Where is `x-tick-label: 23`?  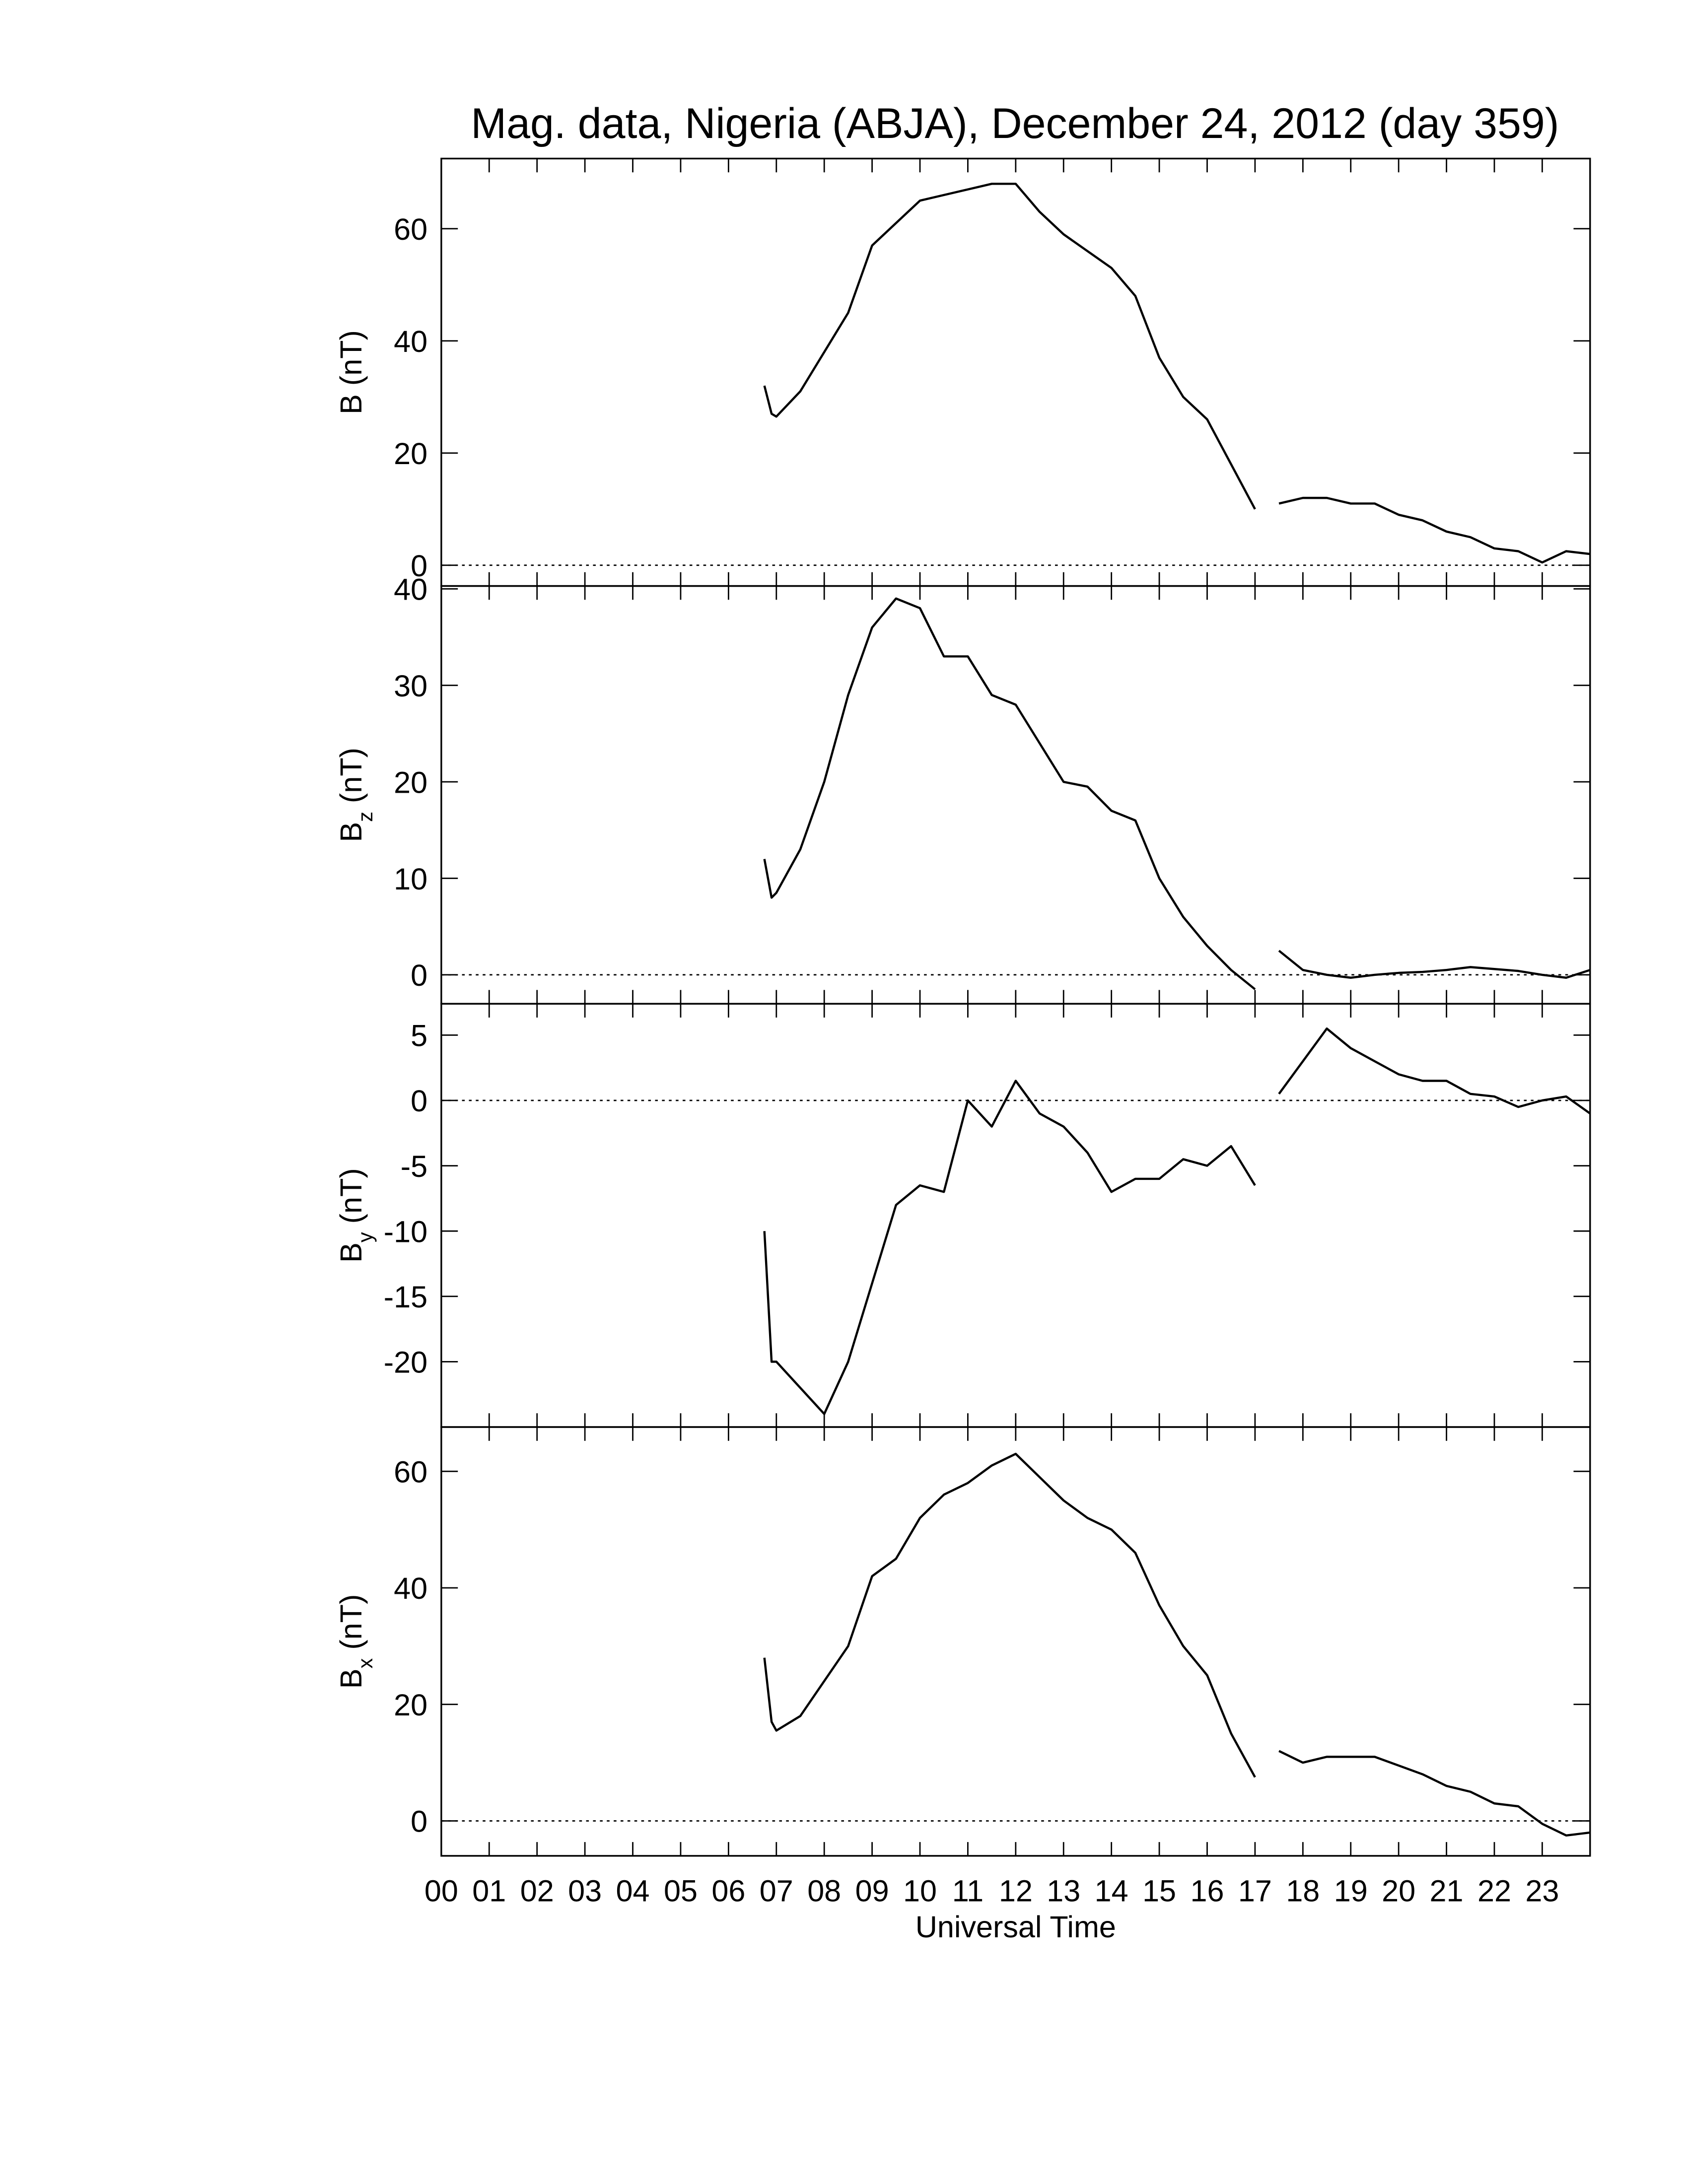
x-tick-label: 23 is located at coordinates (1542, 1891).